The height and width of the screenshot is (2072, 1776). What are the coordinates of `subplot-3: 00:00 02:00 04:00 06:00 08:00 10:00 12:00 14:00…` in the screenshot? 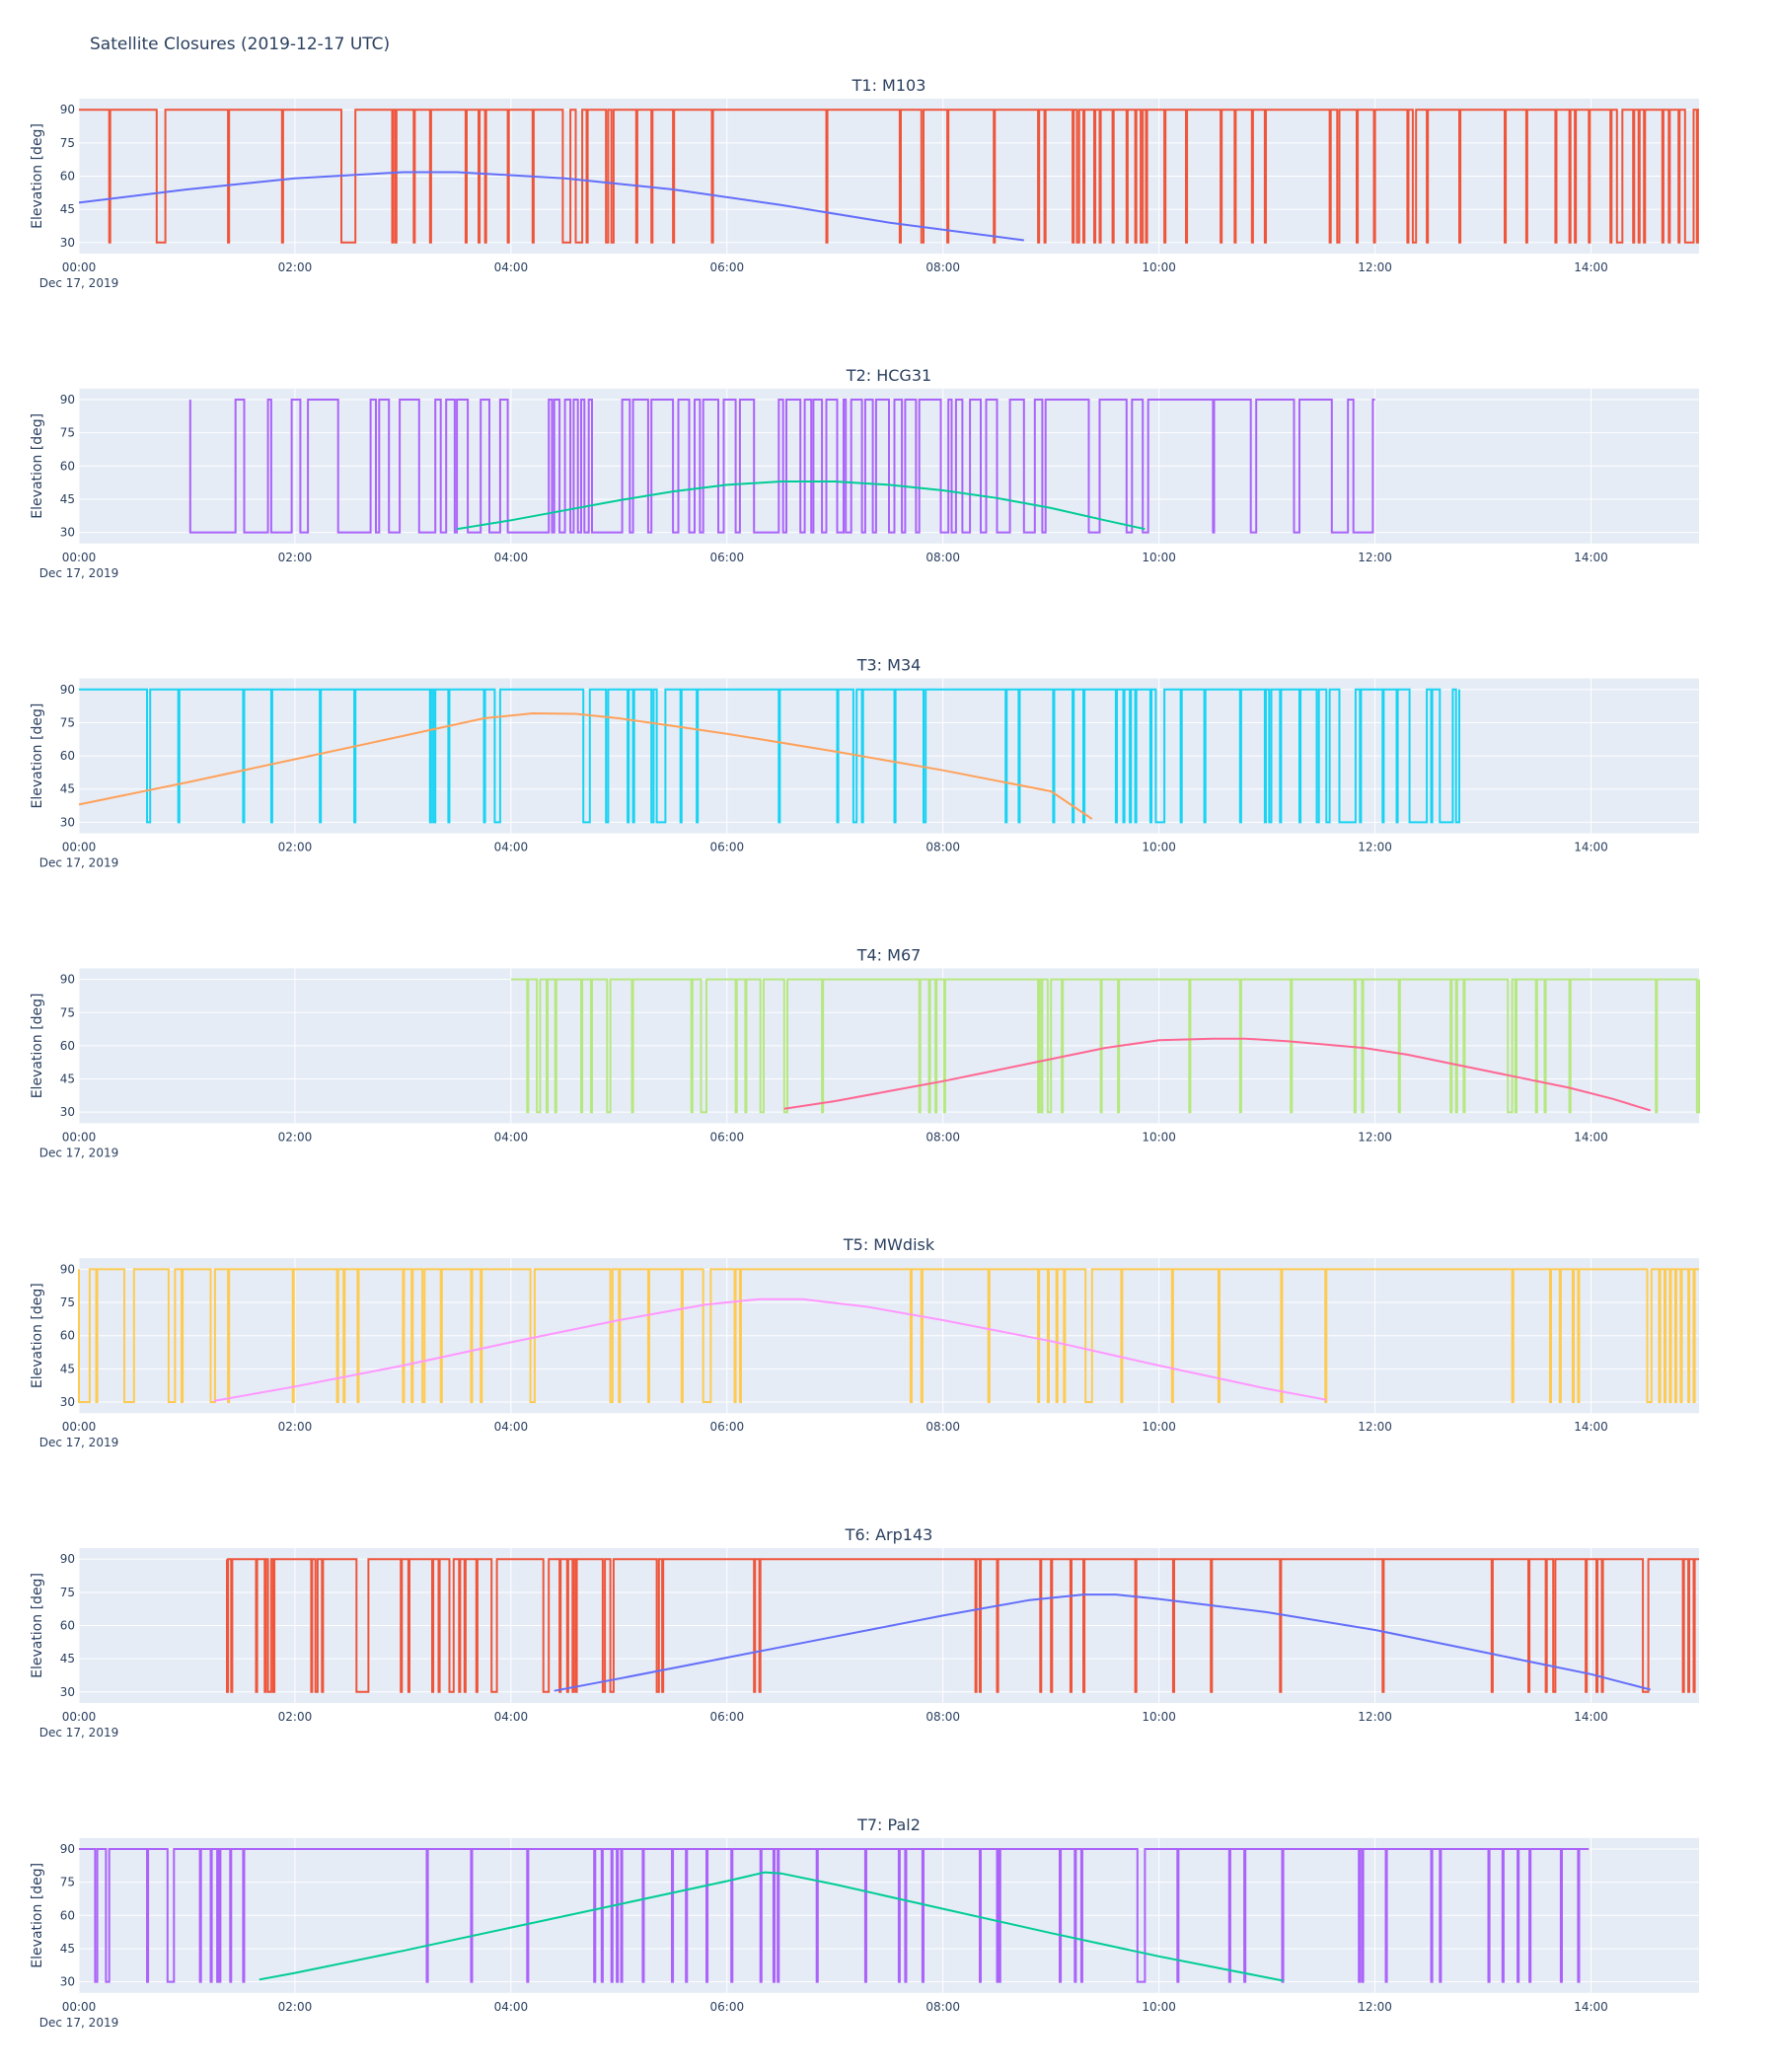 It's located at (865, 763).